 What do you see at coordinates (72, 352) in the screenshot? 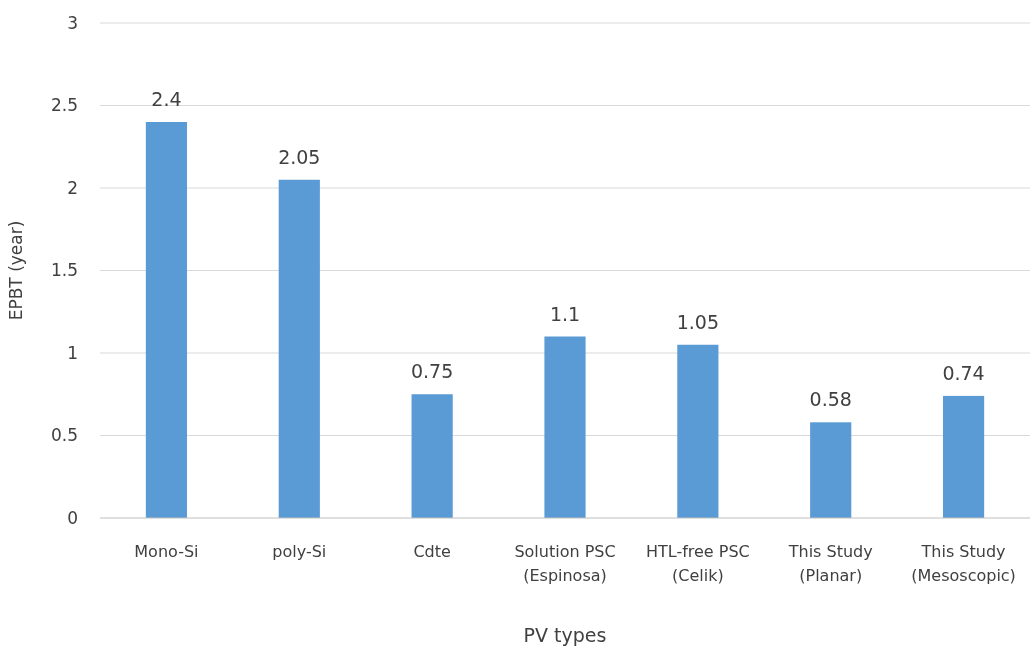
I see `y-tick-label: 1` at bounding box center [72, 352].